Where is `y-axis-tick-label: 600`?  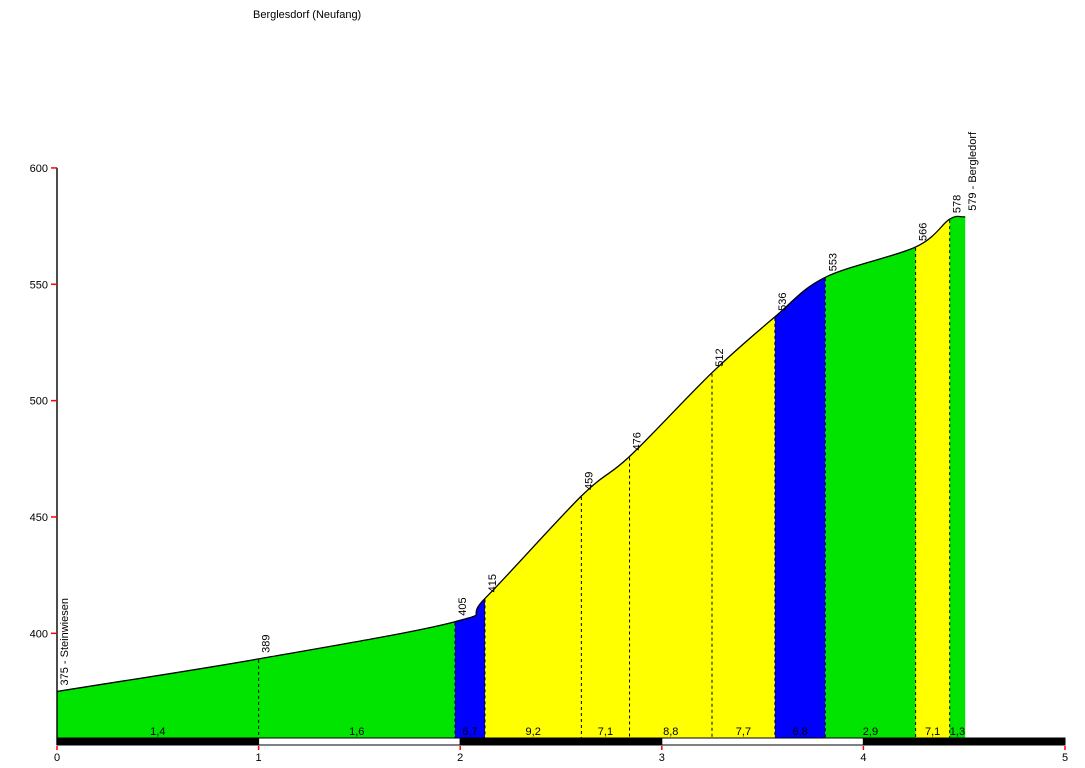
y-axis-tick-label: 600 is located at coordinates (39, 169).